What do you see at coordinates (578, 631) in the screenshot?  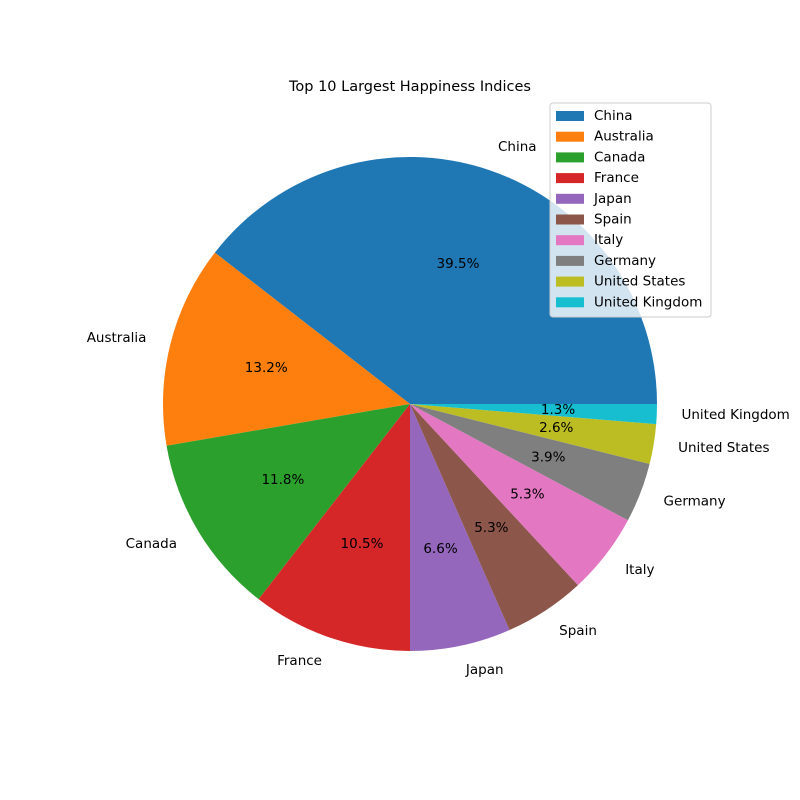 I see `slice-label-spain: Spain` at bounding box center [578, 631].